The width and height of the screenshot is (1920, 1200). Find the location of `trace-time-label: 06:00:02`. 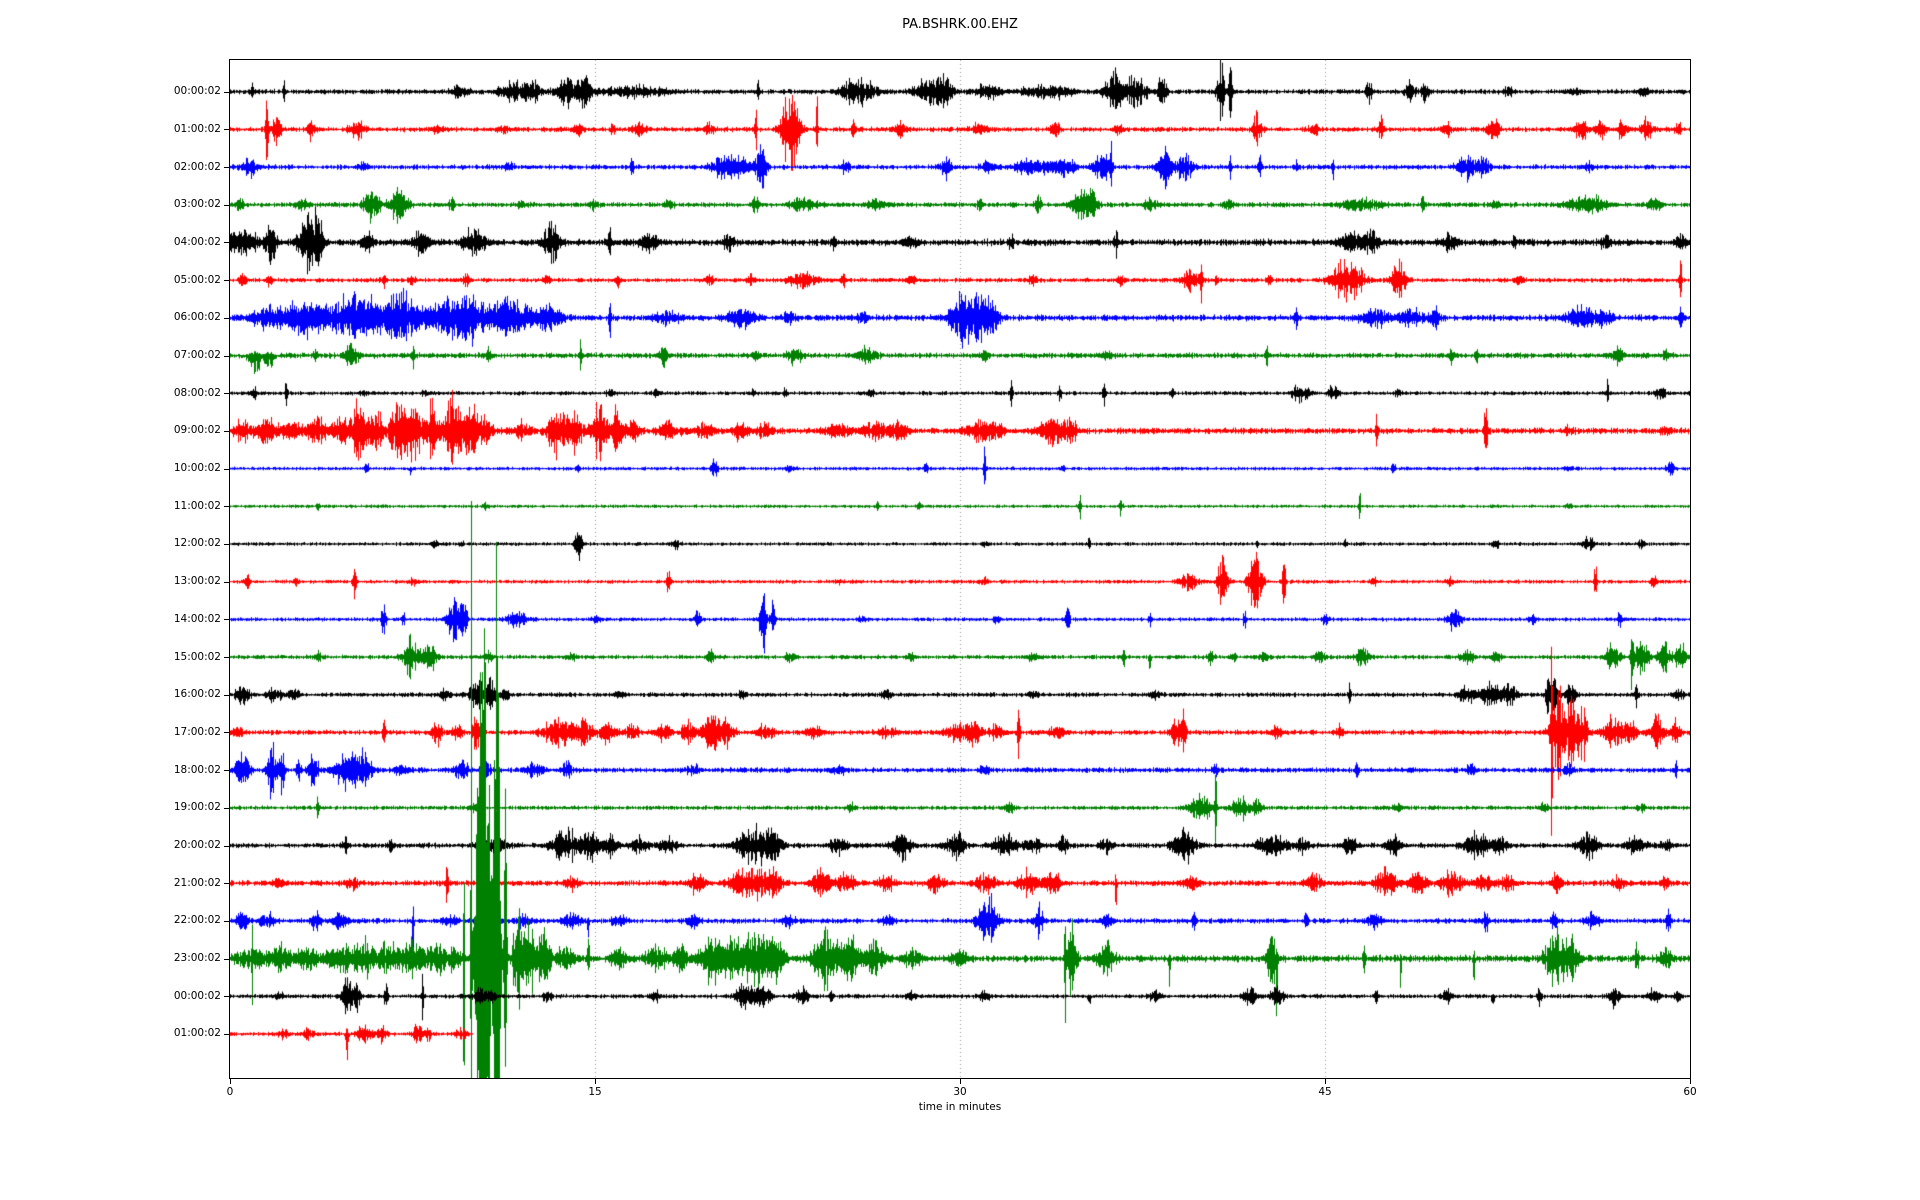

trace-time-label: 06:00:02 is located at coordinates (197, 317).